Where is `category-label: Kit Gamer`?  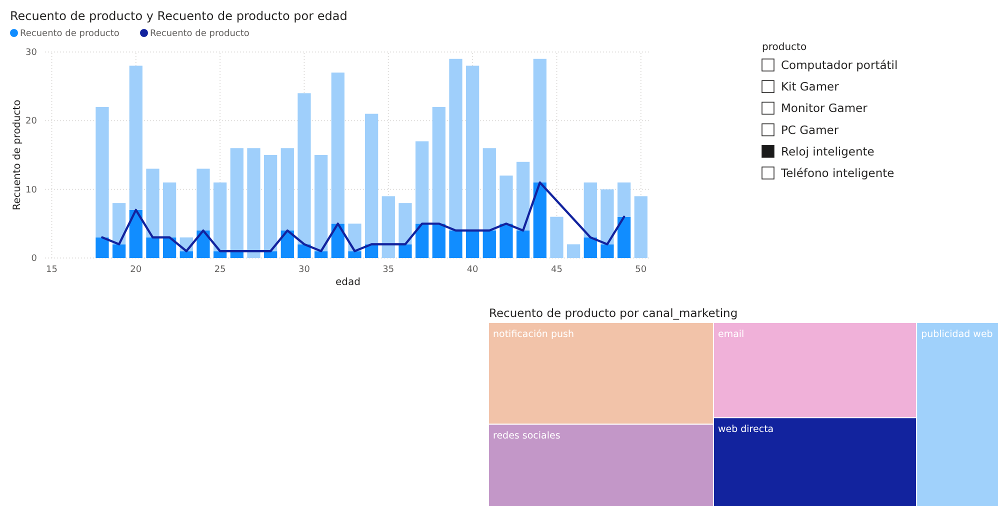 category-label: Kit Gamer is located at coordinates (810, 87).